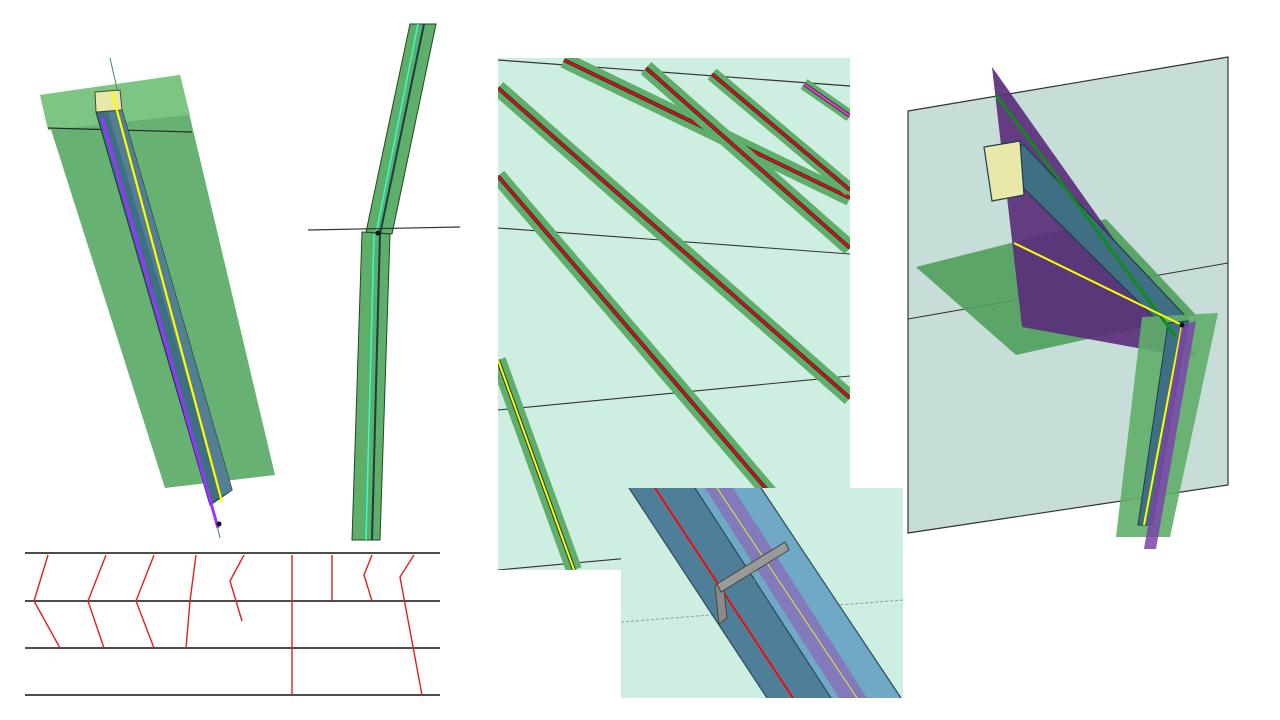 The width and height of the screenshot is (1280, 720). I want to click on panel-trace-layout, so click(232, 622).